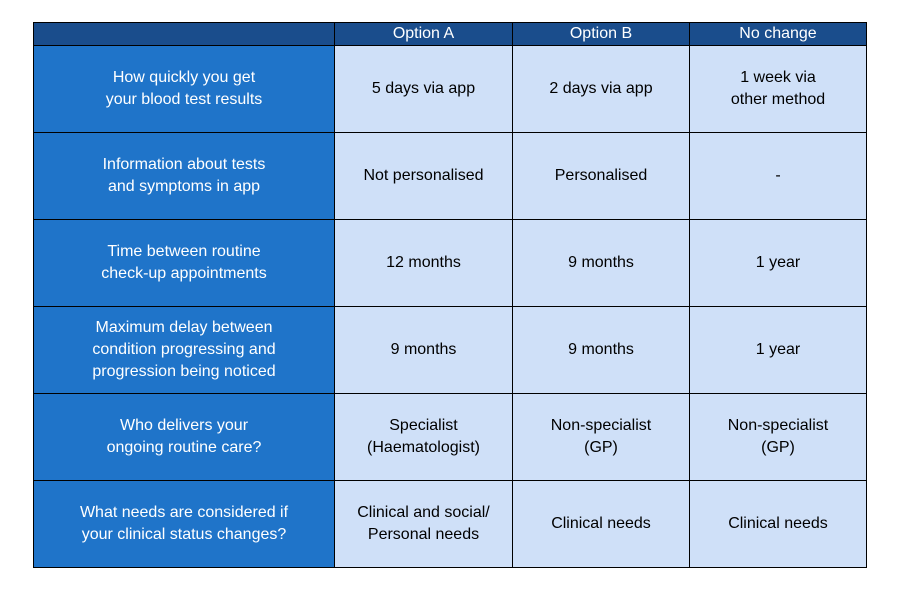  What do you see at coordinates (778, 34) in the screenshot?
I see `column-header: No change` at bounding box center [778, 34].